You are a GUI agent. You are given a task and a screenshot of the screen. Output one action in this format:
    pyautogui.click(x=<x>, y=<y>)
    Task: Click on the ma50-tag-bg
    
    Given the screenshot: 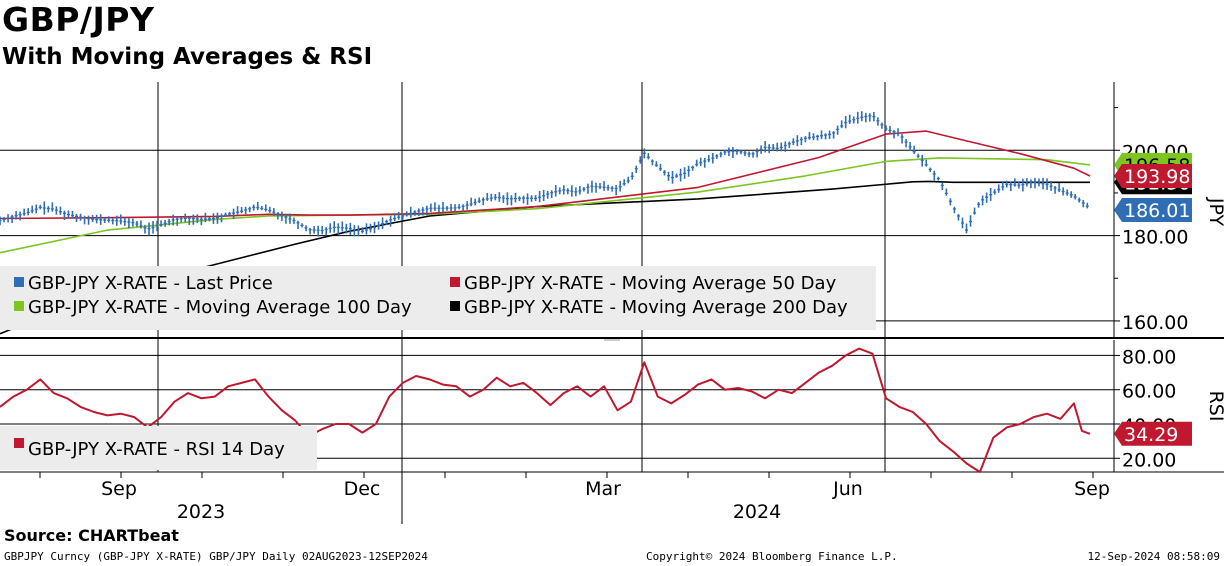 What is the action you would take?
    pyautogui.click(x=1153, y=175)
    